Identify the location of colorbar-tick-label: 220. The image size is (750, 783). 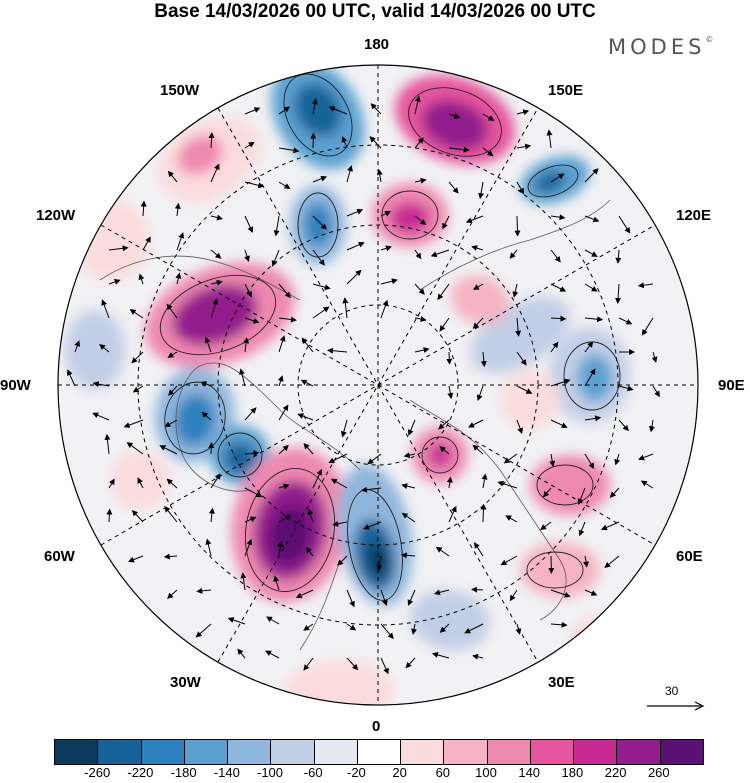
(615, 772).